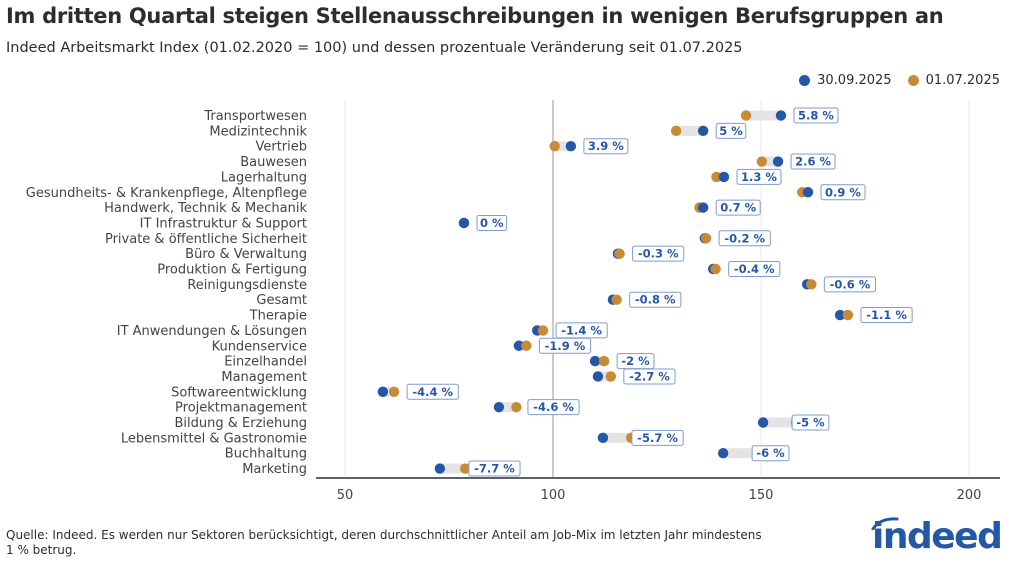 This screenshot has width=1024, height=585. I want to click on category-label: Transportwesen, so click(255, 116).